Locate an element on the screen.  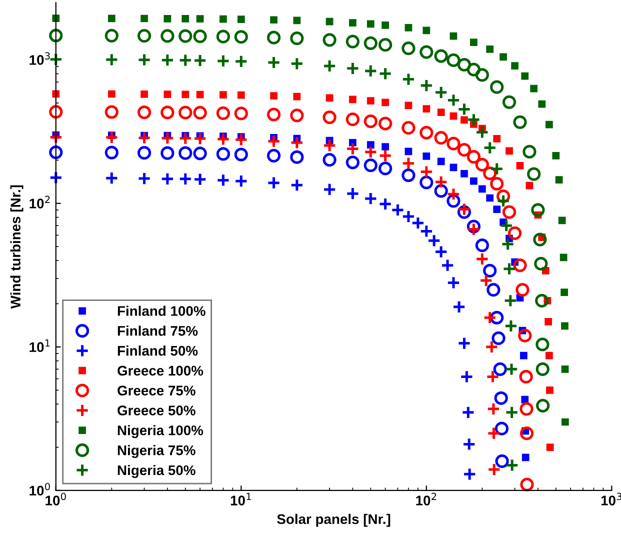
legend-label: Finland 100% is located at coordinates (162, 311).